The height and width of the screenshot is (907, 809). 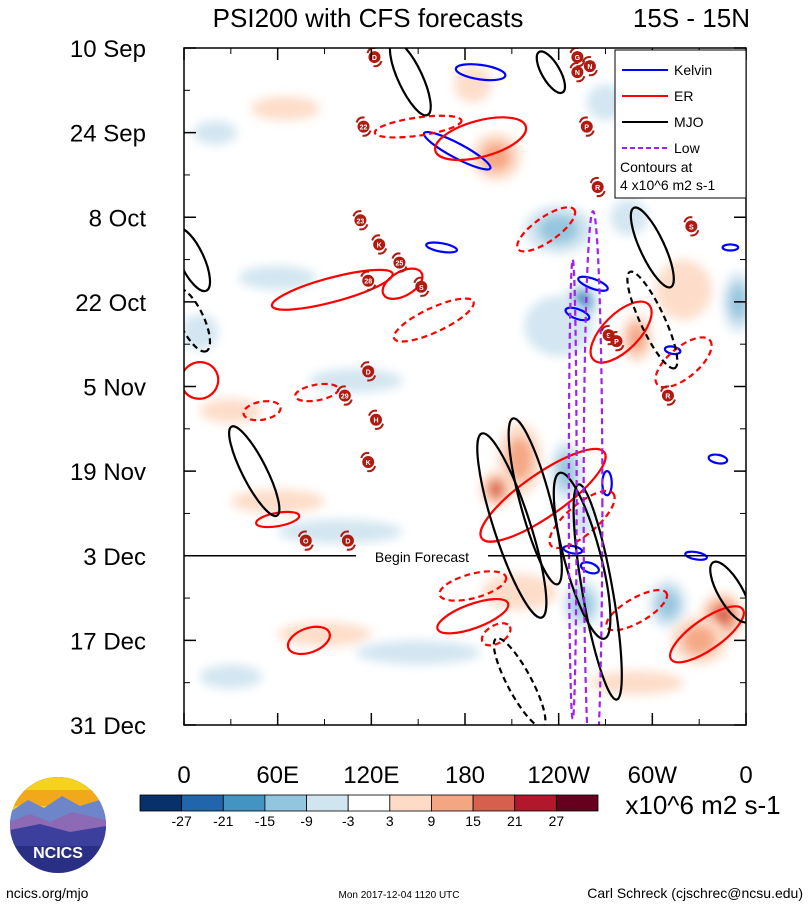 What do you see at coordinates (693, 70) in the screenshot?
I see `legend-label: Kelvin` at bounding box center [693, 70].